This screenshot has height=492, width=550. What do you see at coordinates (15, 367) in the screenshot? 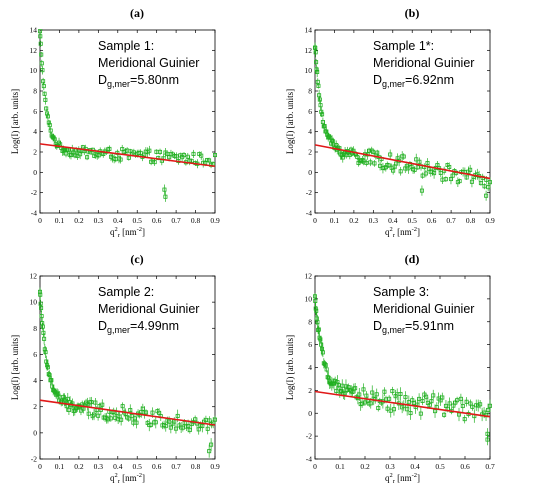
I see `y-axis-label-c: Log(I) [arb. units]` at bounding box center [15, 367].